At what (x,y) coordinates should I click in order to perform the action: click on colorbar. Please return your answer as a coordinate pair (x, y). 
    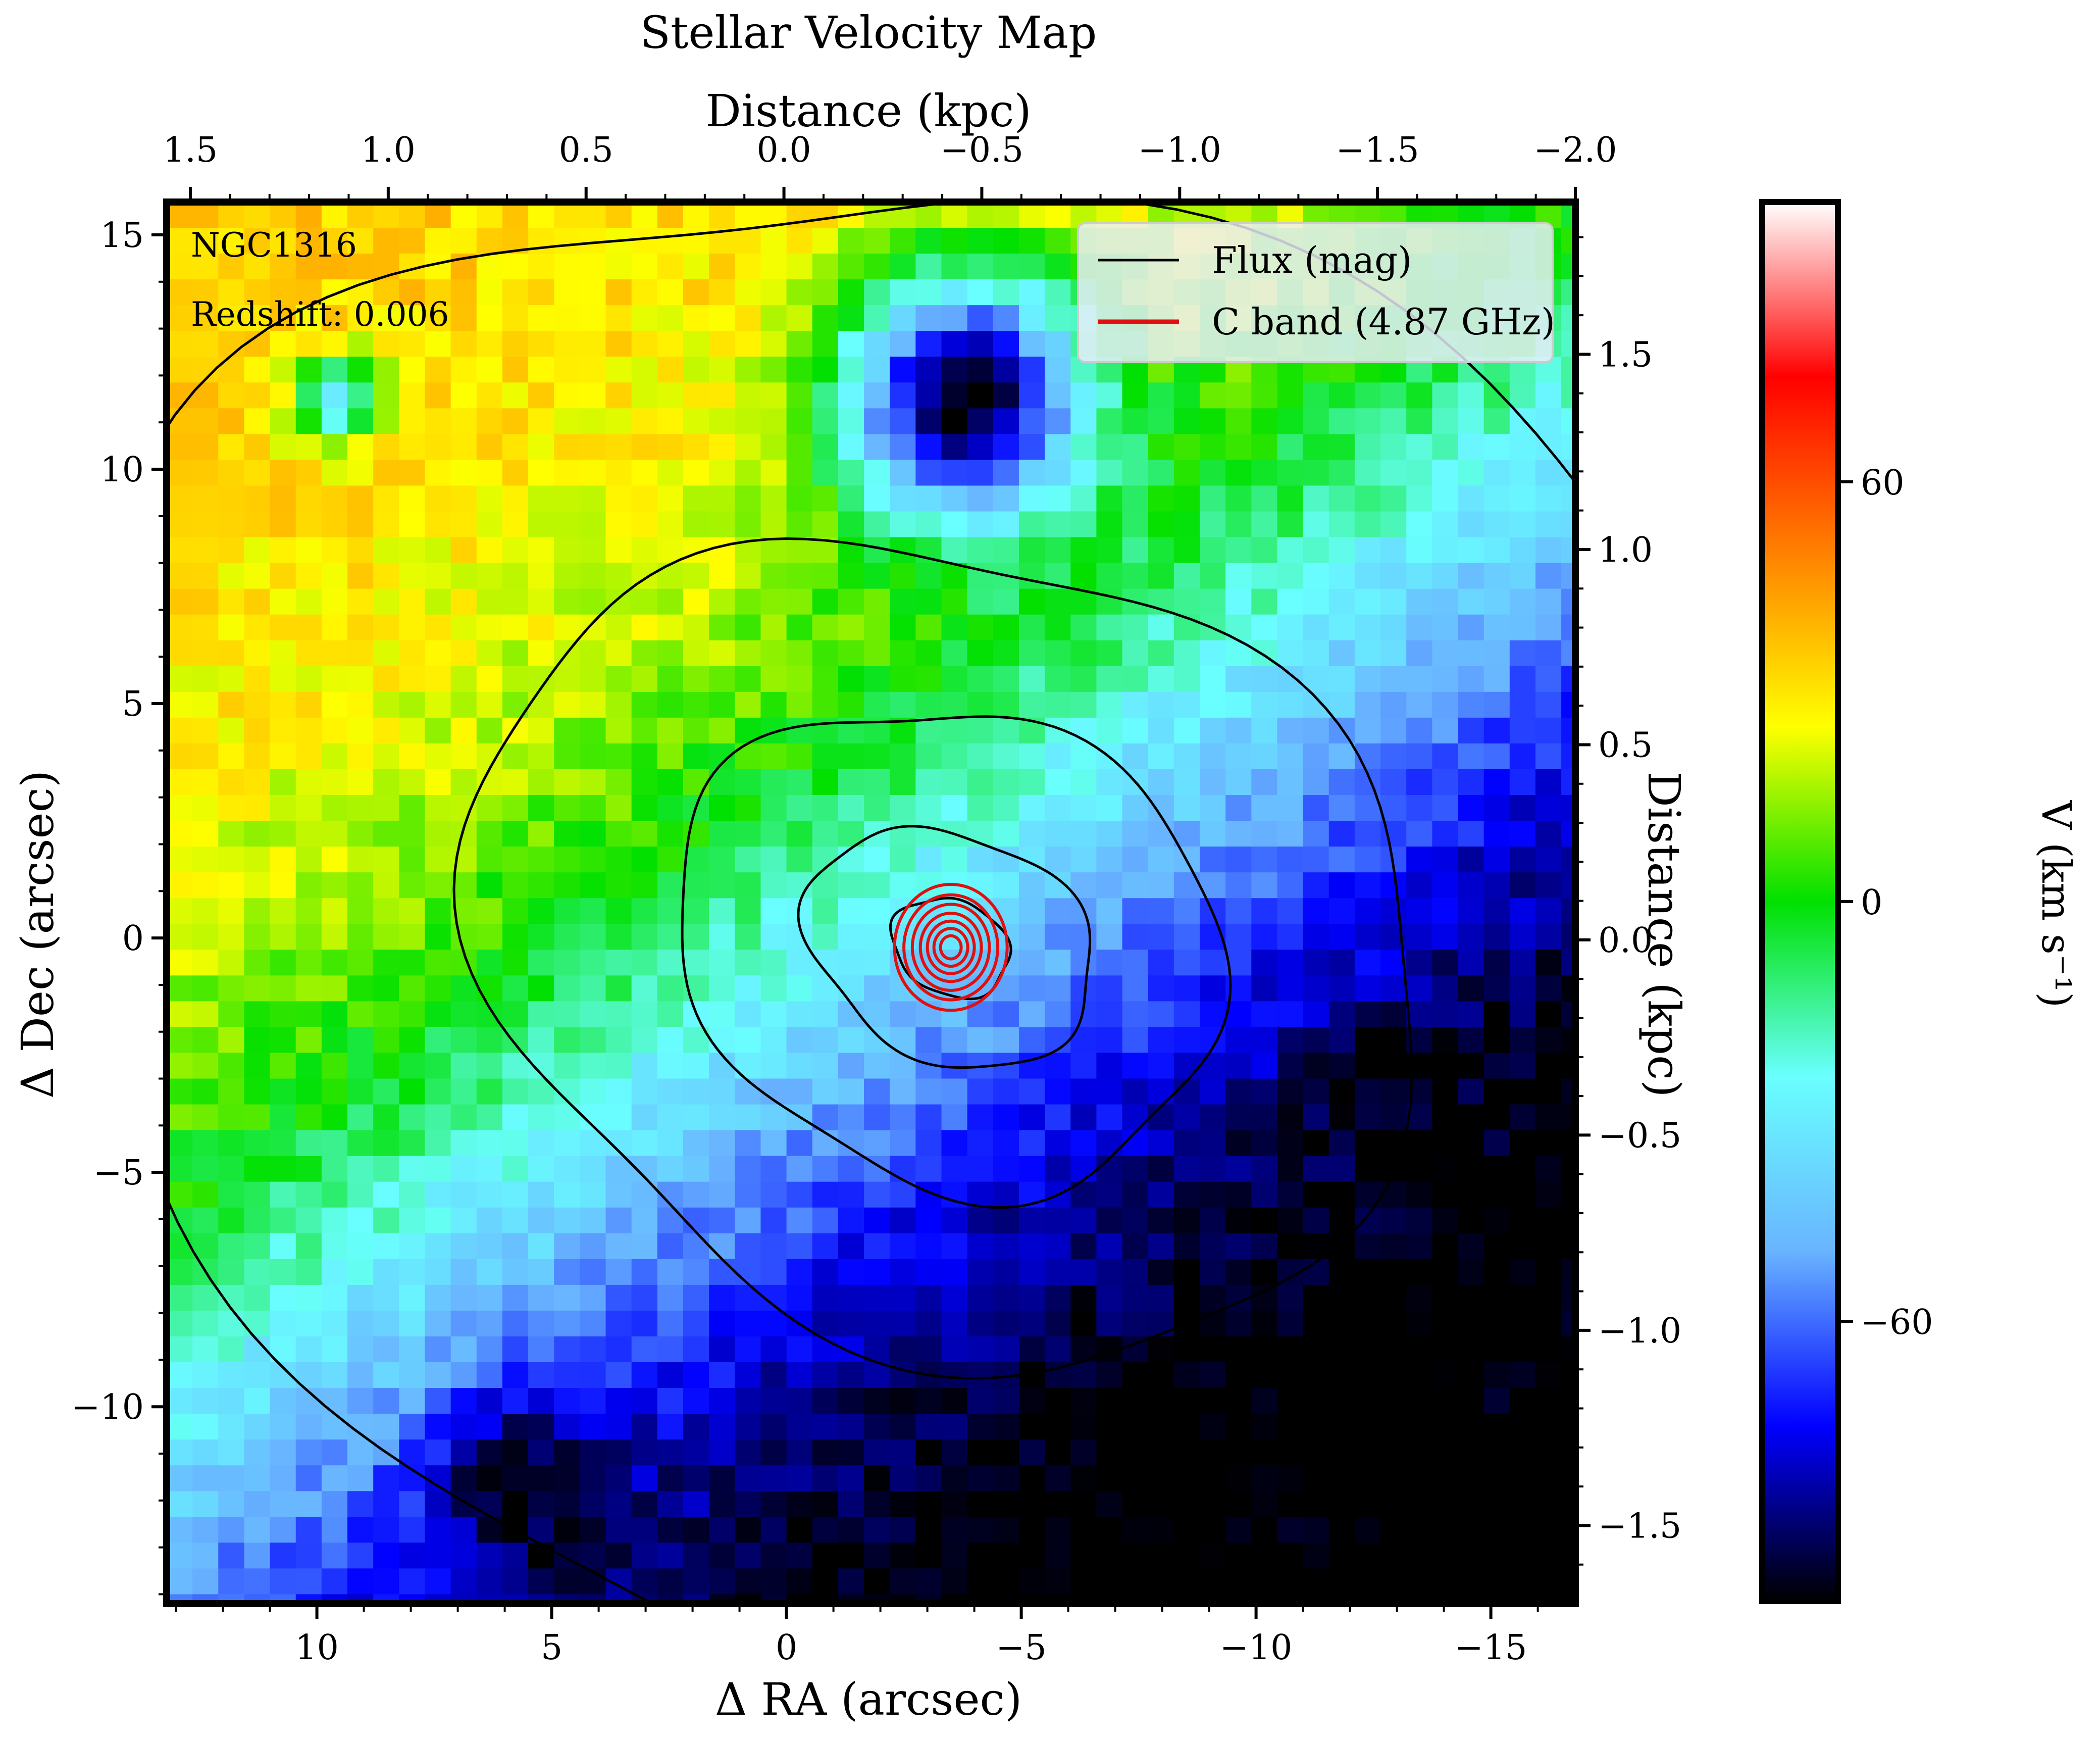
    Looking at the image, I should click on (1800, 901).